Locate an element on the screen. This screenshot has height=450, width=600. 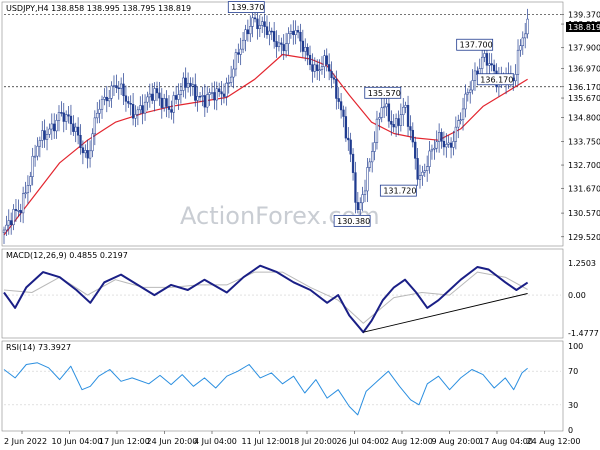
annotation-label-5: 130.380 is located at coordinates (353, 221).